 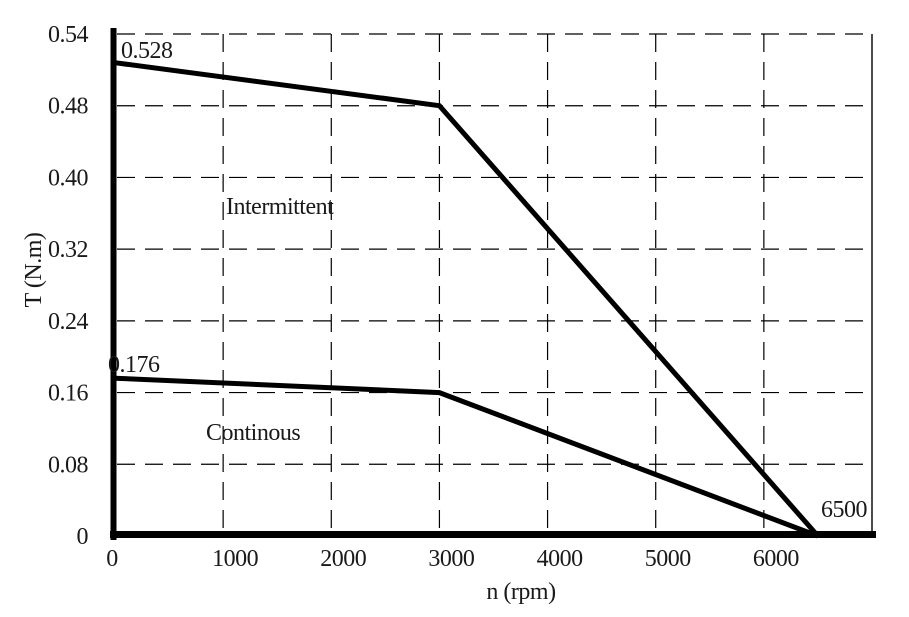 I want to click on y-tick-label: 0.16, so click(x=68, y=394).